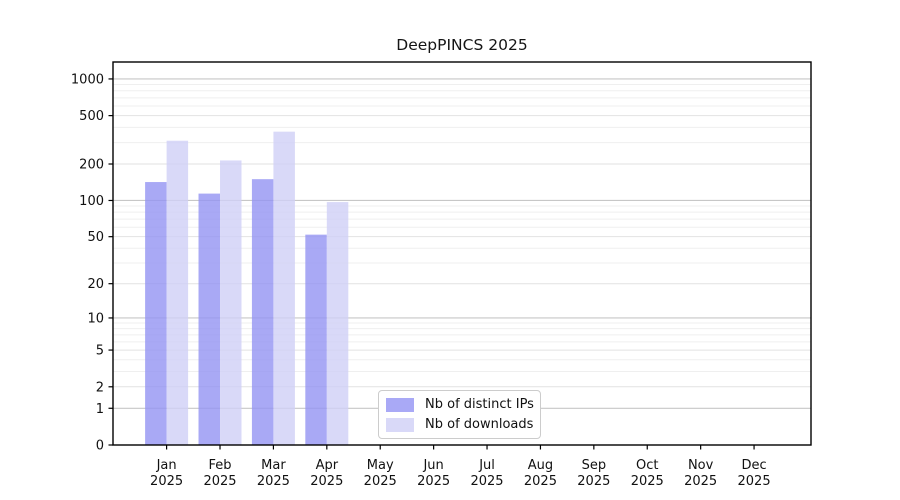 The width and height of the screenshot is (900, 500). I want to click on x-tick-label-month: Apr, so click(327, 465).